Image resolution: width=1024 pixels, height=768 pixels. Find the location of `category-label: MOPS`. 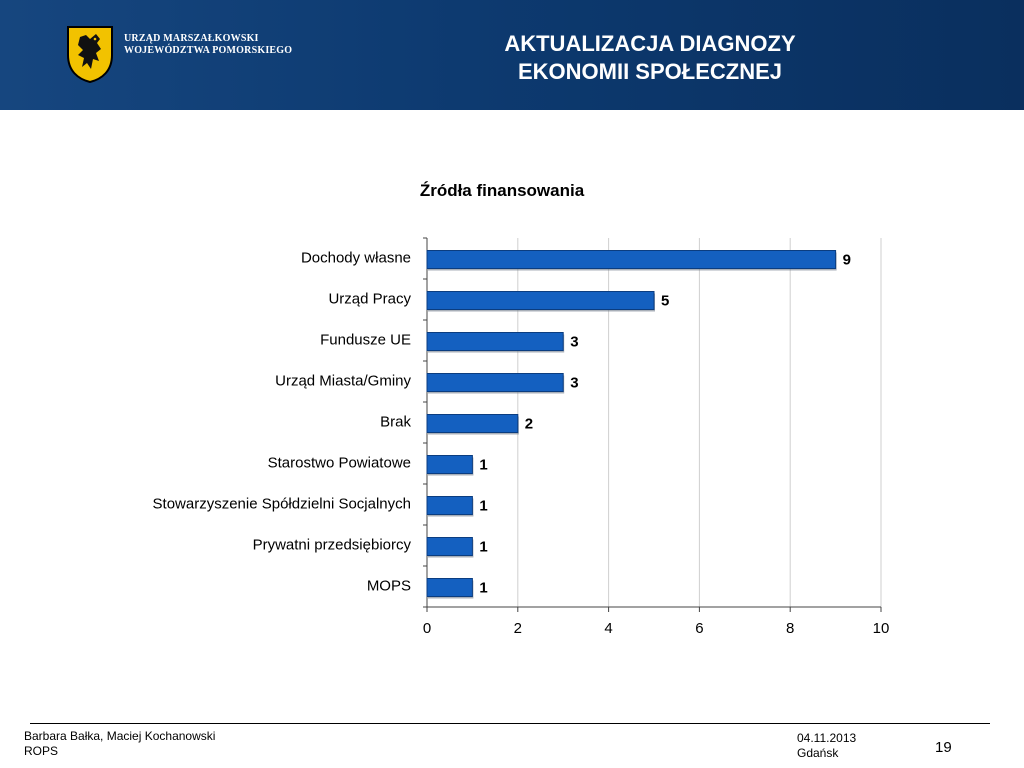

category-label: MOPS is located at coordinates (389, 586).